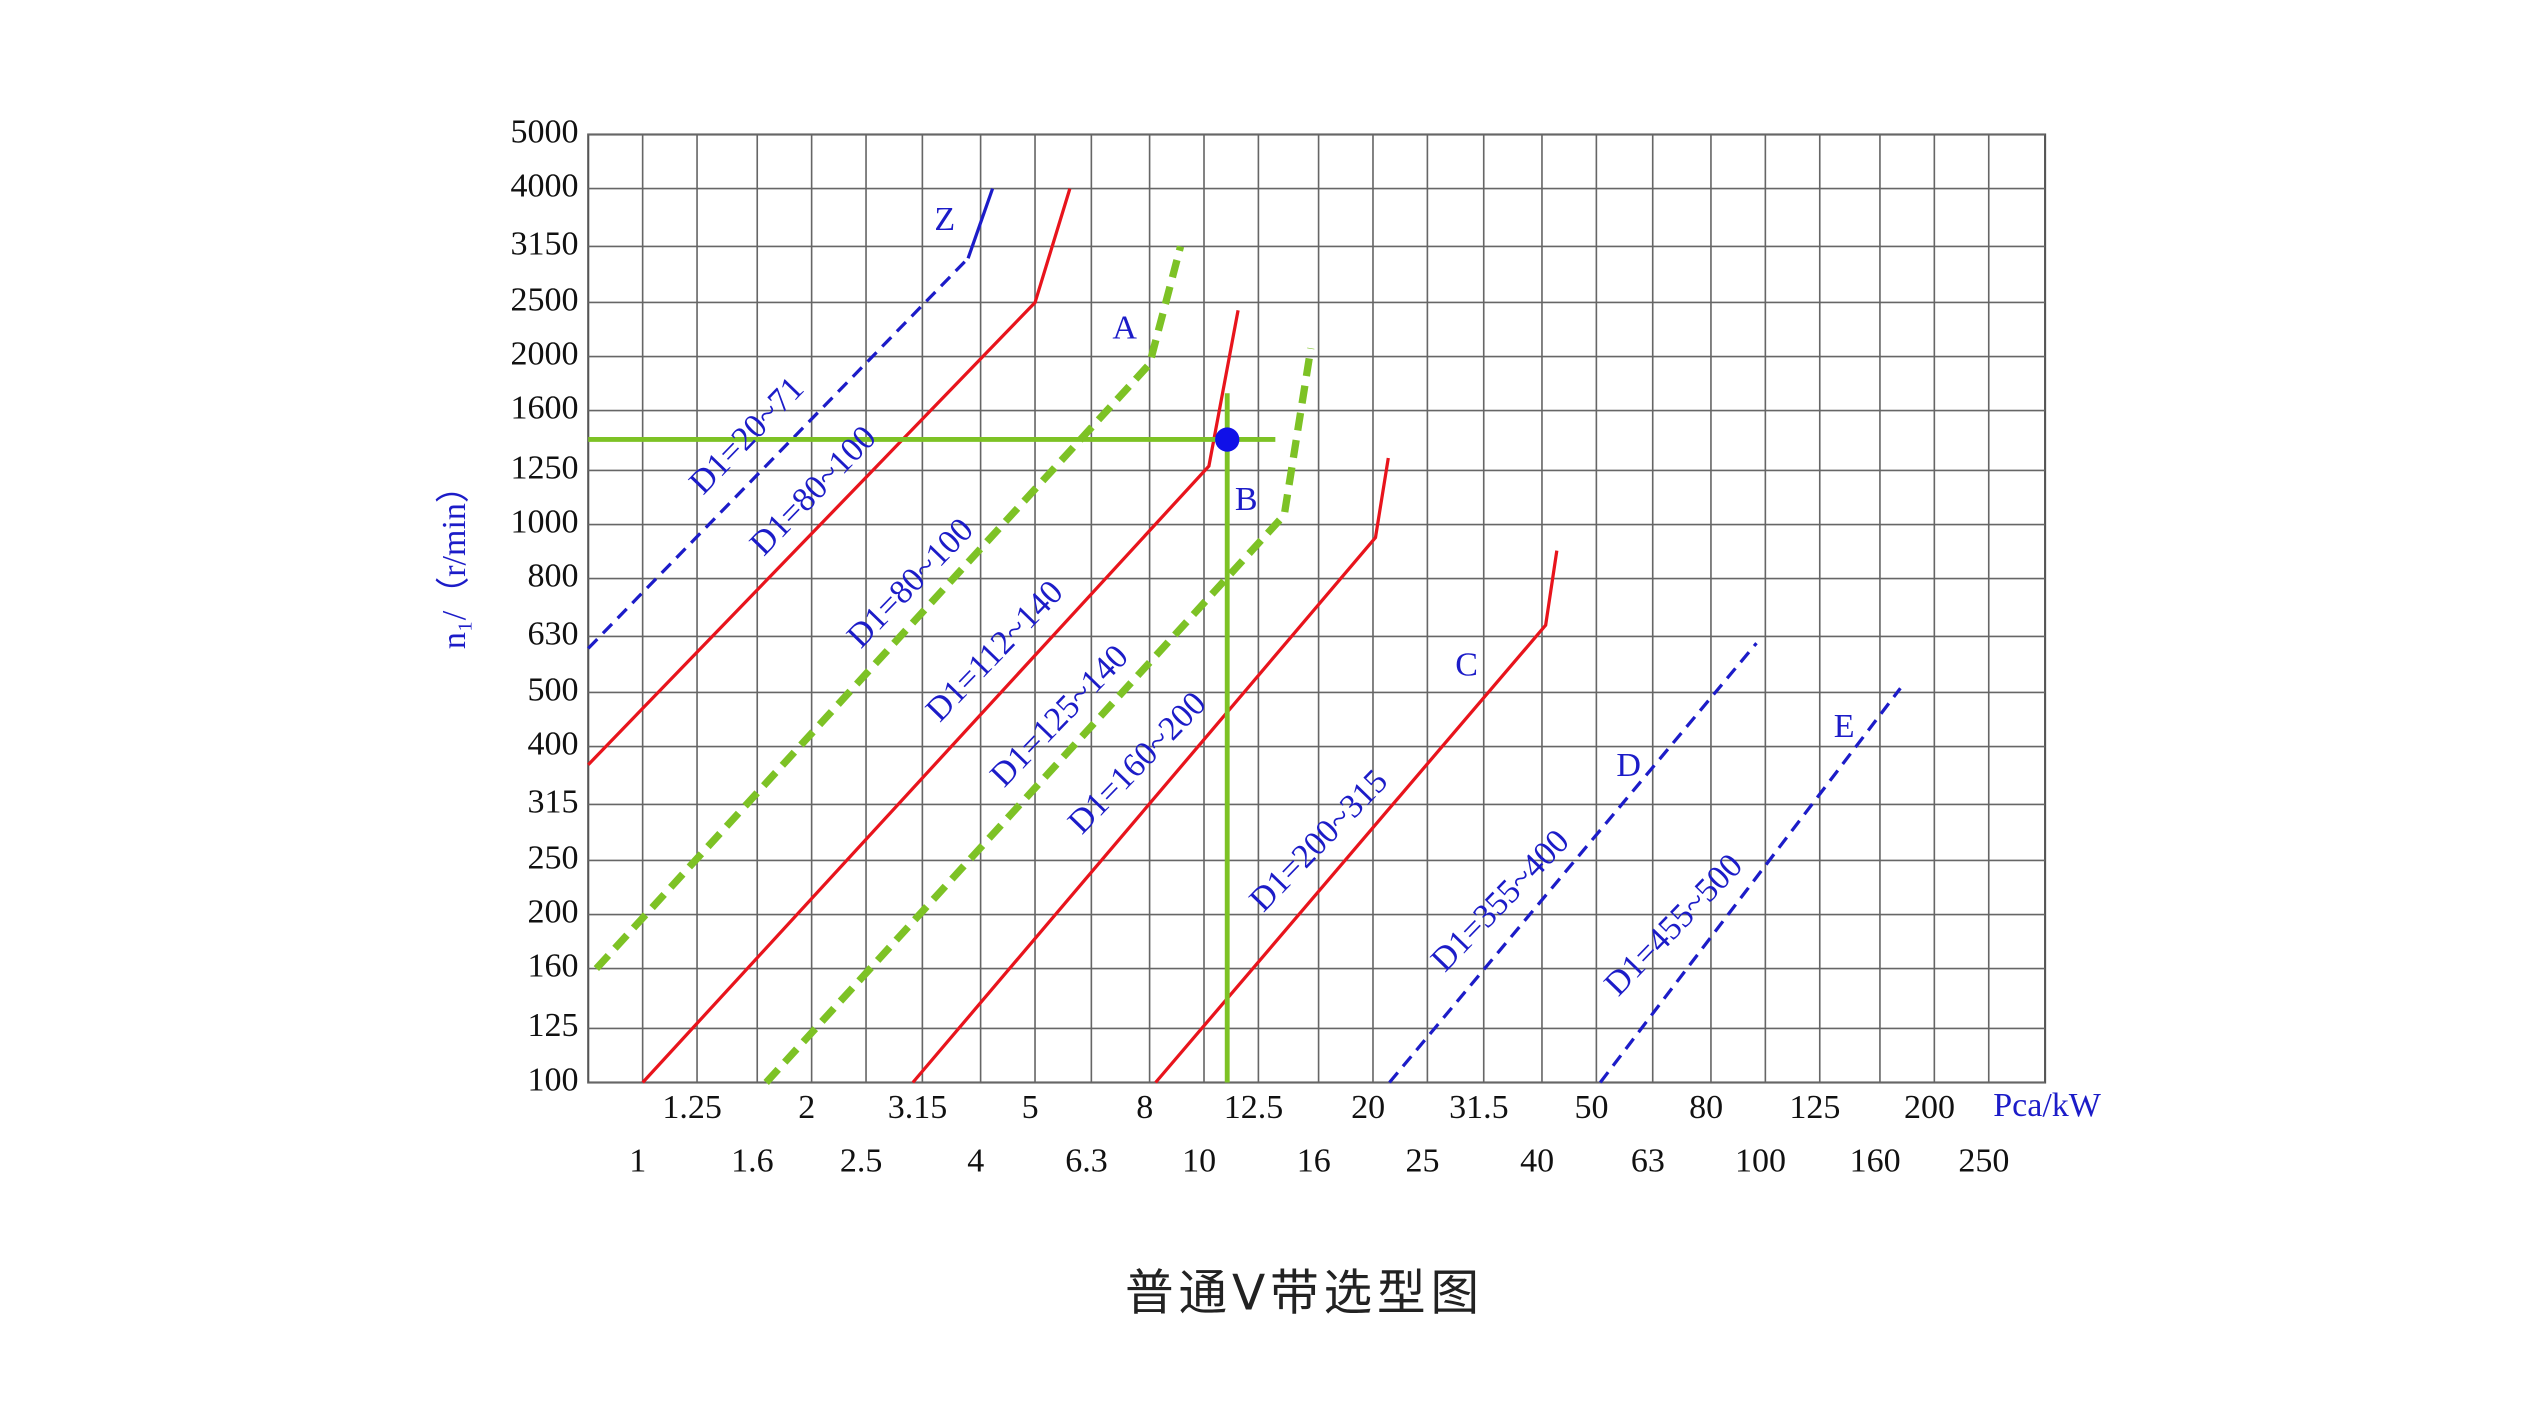  I want to click on annotation: D, so click(1628, 765).